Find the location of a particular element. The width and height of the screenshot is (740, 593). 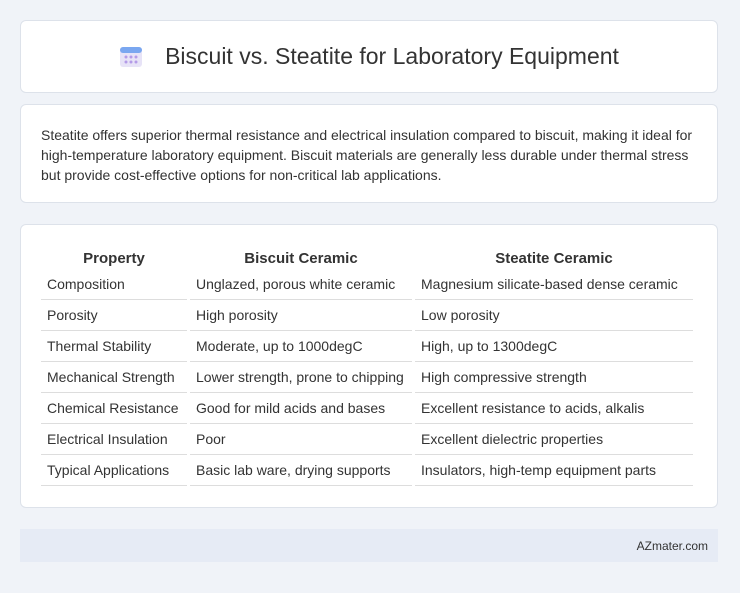

cell: Composition is located at coordinates (114, 284).